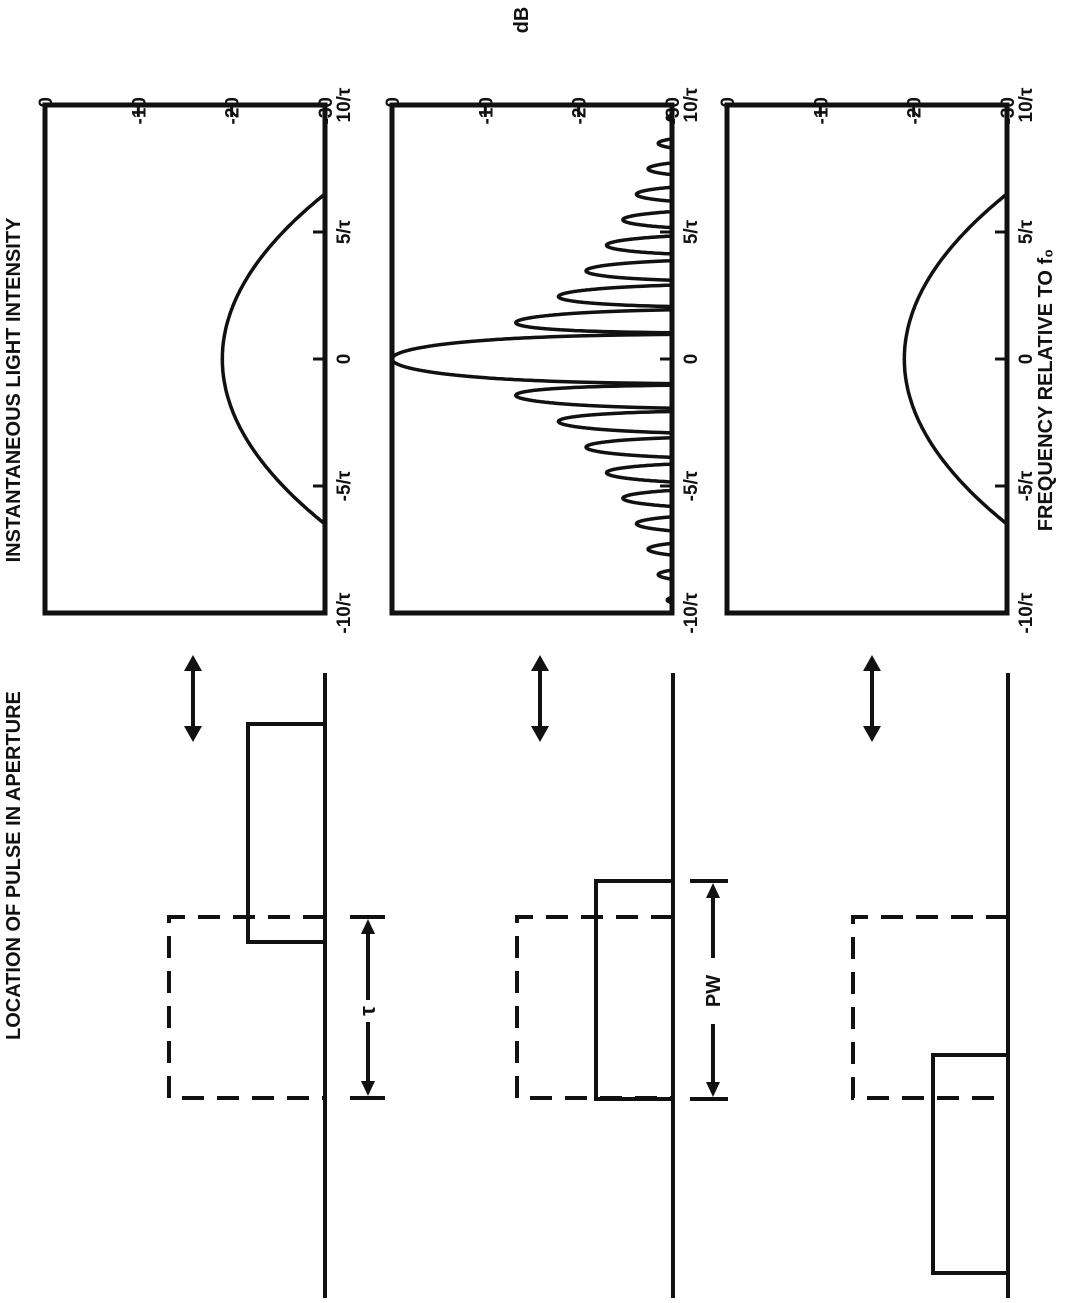 This screenshot has width=1079, height=1303. I want to click on left-panel-title: LOCATION OF PULSE IN APERTURE, so click(14, 865).